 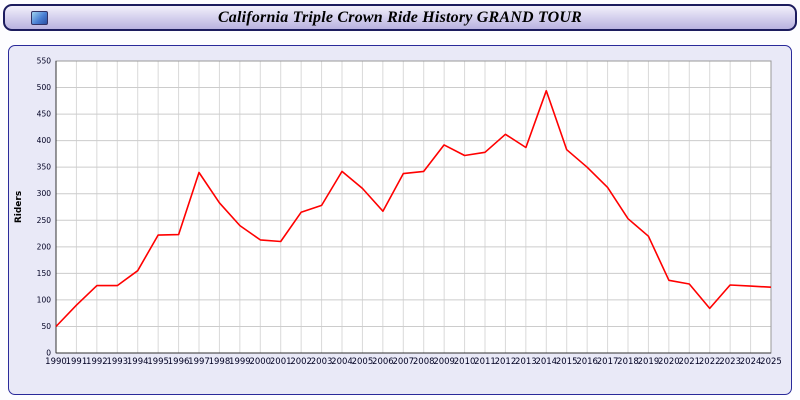 I want to click on y-tick-label: 0, so click(x=48, y=353).